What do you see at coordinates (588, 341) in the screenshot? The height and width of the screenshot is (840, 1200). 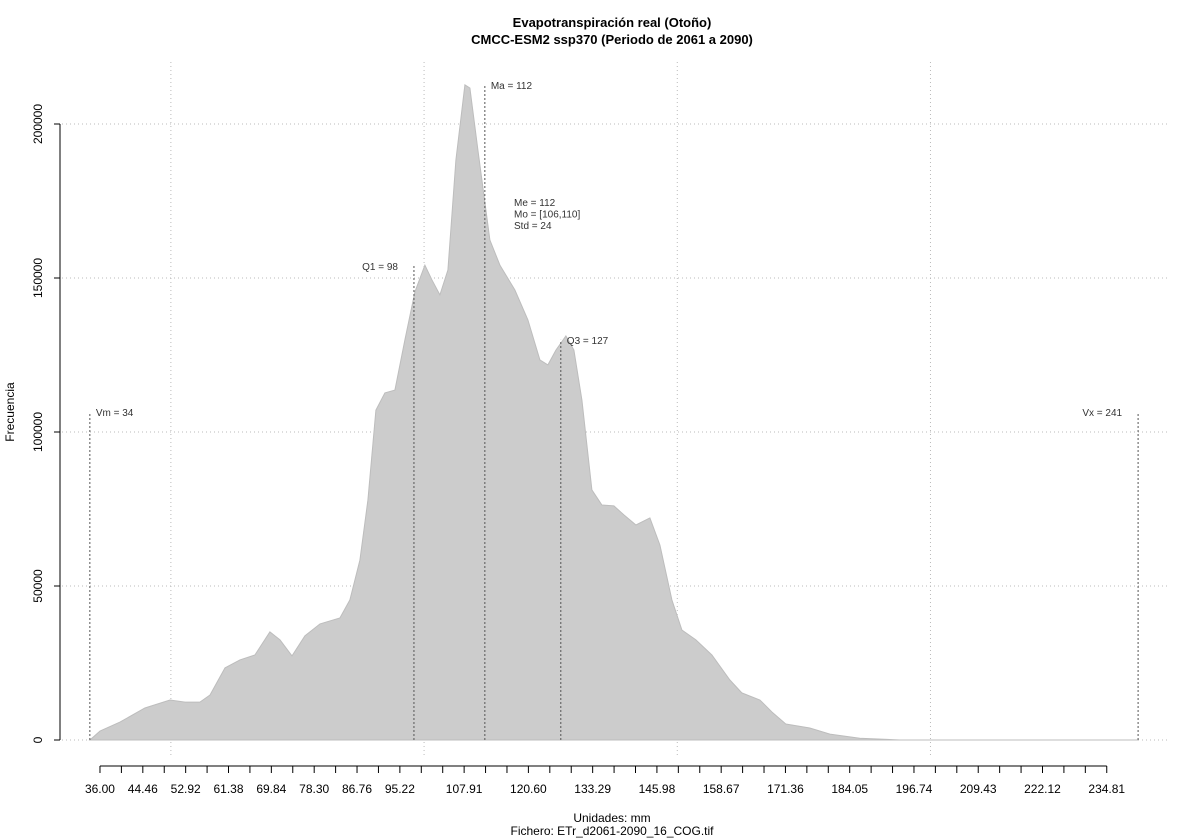 I see `annotation-label: Q3 = 127` at bounding box center [588, 341].